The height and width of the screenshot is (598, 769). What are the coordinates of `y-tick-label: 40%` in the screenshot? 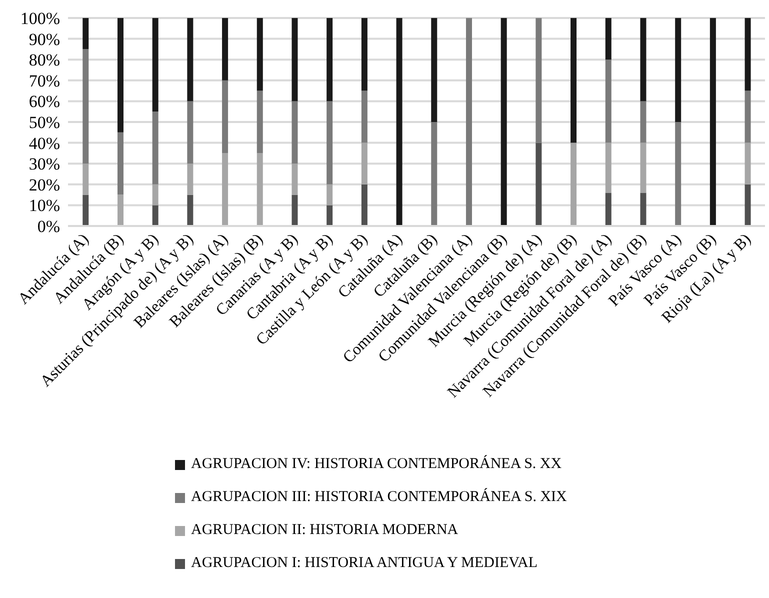 It's located at (44, 143).